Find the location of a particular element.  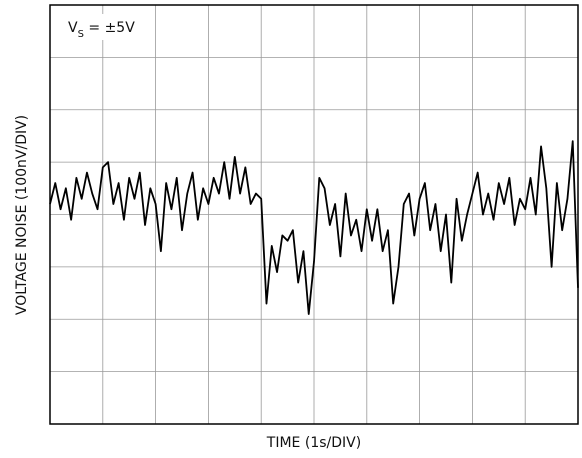

annotation: VS = ±5V is located at coordinates (101, 30).